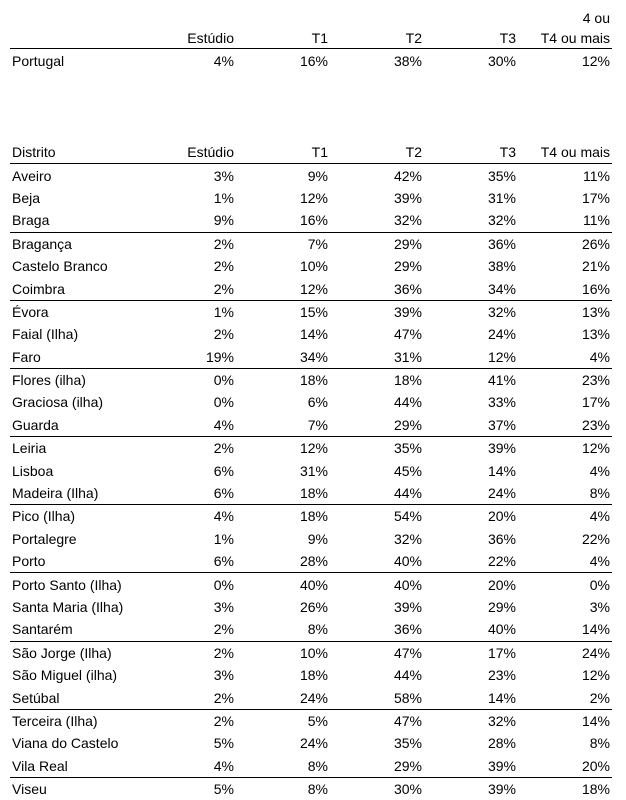 This screenshot has width=626, height=800. I want to click on percent-cell: 11%, so click(565, 221).